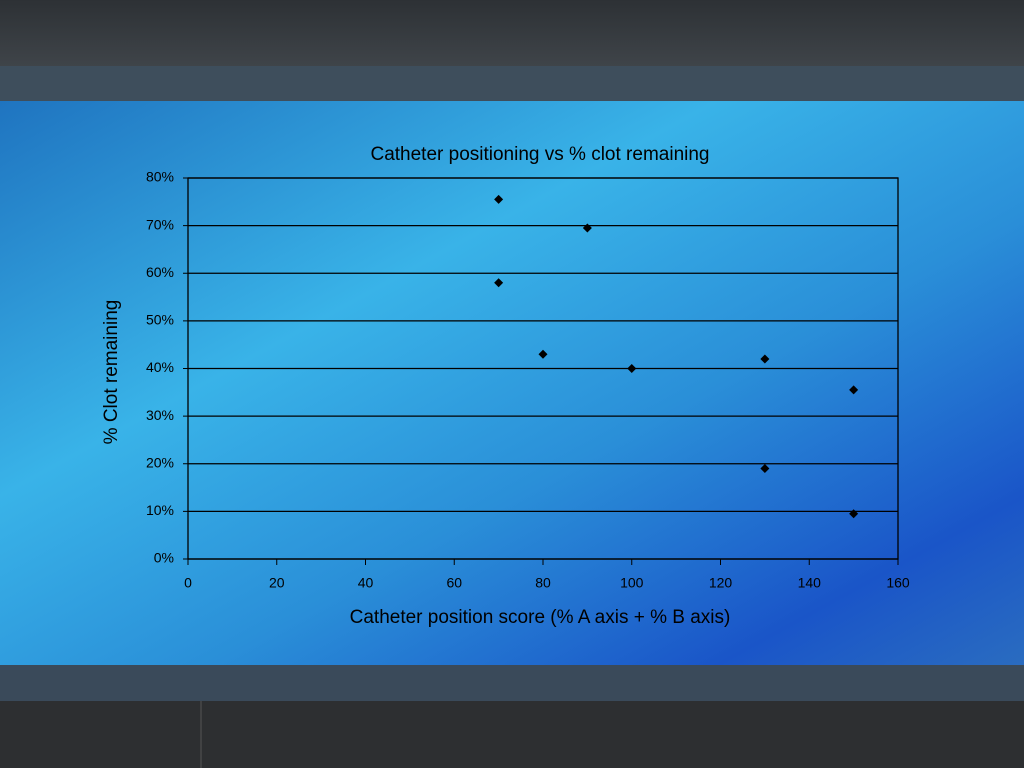 The image size is (1024, 768). What do you see at coordinates (512, 33) in the screenshot?
I see `top-bar` at bounding box center [512, 33].